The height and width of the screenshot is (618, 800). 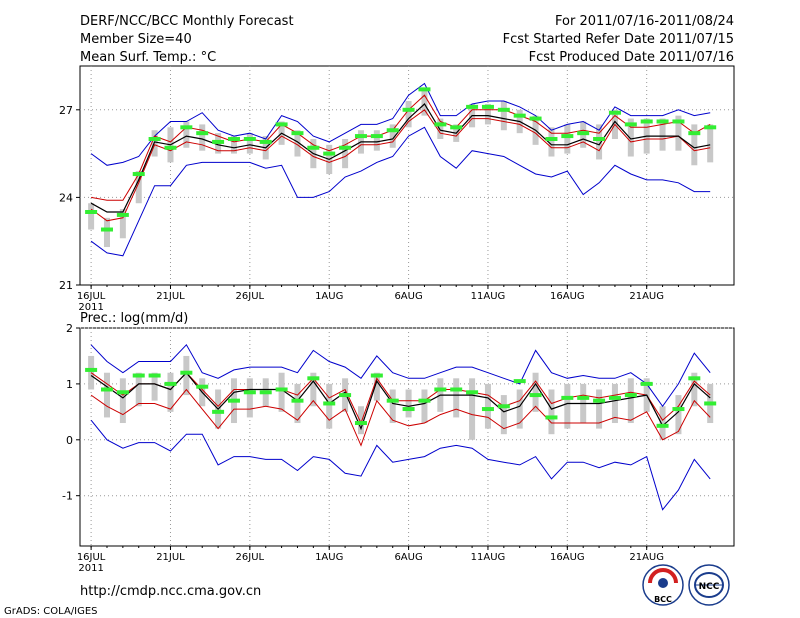 What do you see at coordinates (170, 296) in the screenshot?
I see `temp-xtick-label: 21JUL` at bounding box center [170, 296].